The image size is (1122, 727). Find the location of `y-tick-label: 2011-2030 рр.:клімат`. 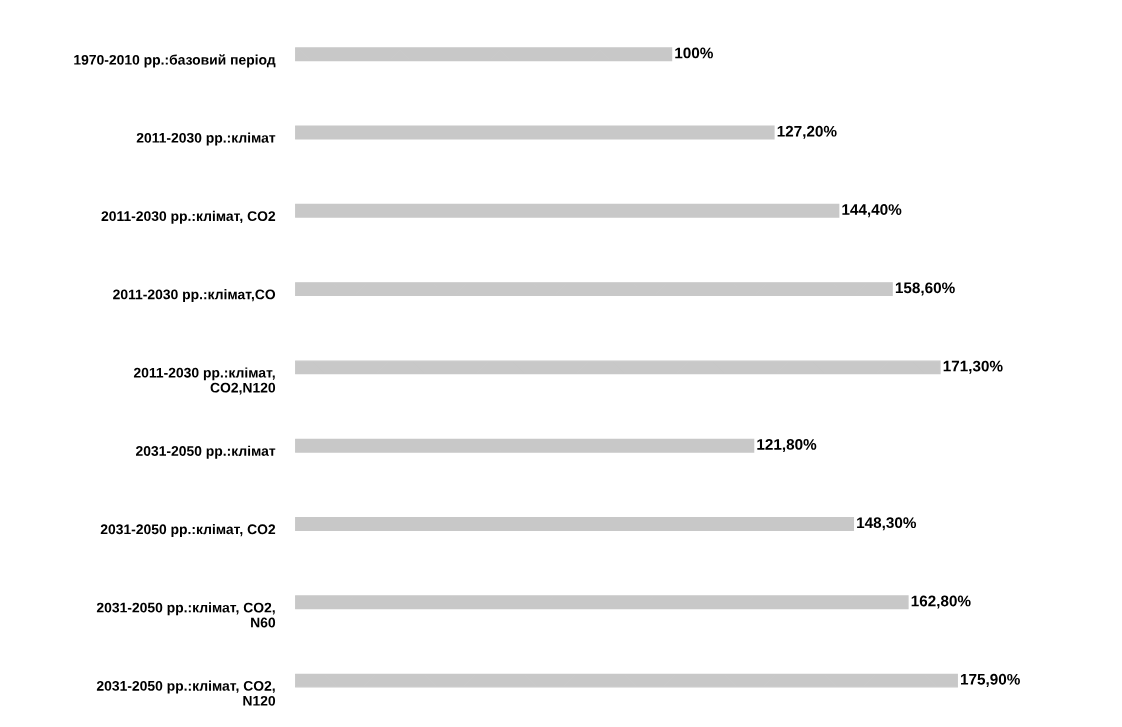

y-tick-label: 2011-2030 рр.:клімат is located at coordinates (206, 139).